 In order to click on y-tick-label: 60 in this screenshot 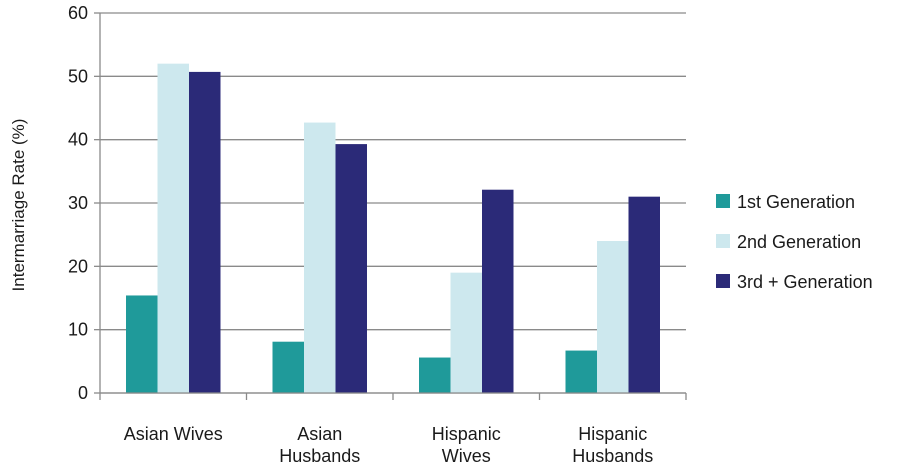, I will do `click(78, 13)`.